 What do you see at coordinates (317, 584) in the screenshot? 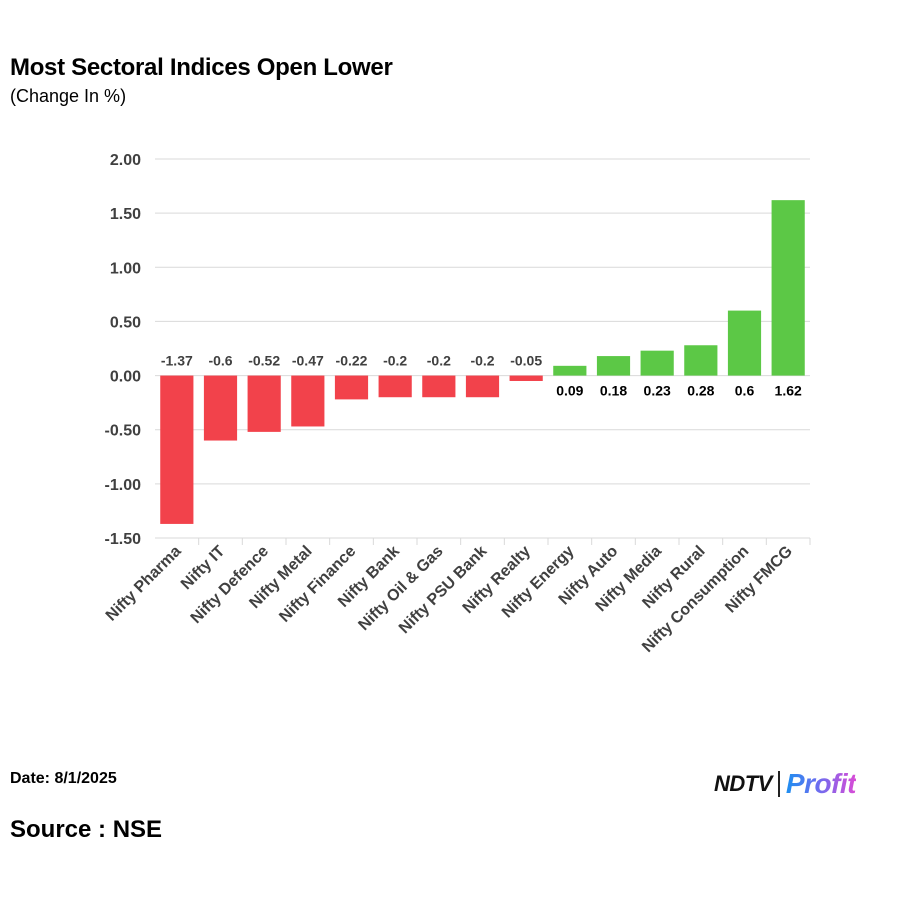
I see `x-tick-label: Nifty Finance` at bounding box center [317, 584].